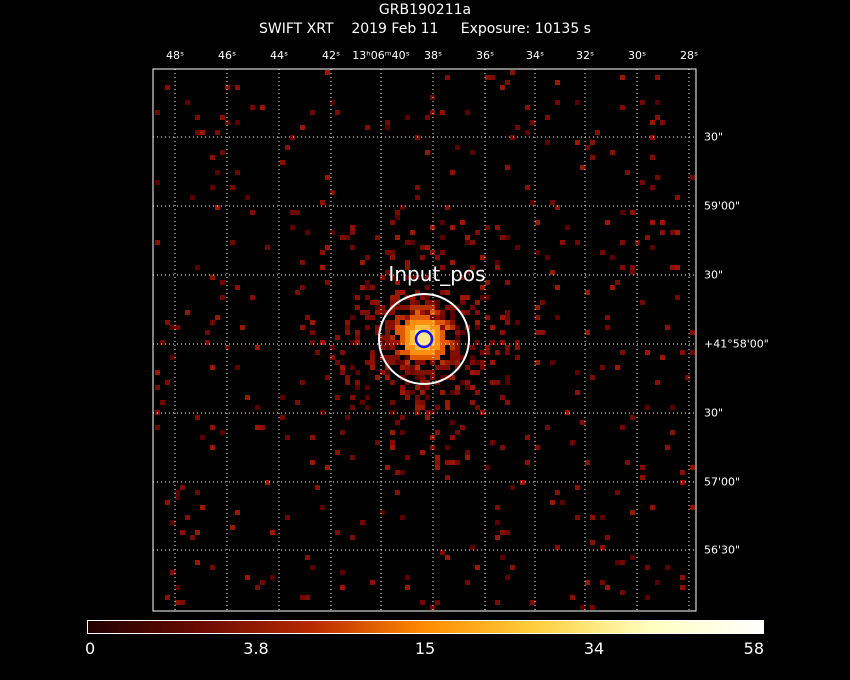 The height and width of the screenshot is (680, 850). What do you see at coordinates (753, 648) in the screenshot?
I see `colorbar-tick-label: 58` at bounding box center [753, 648].